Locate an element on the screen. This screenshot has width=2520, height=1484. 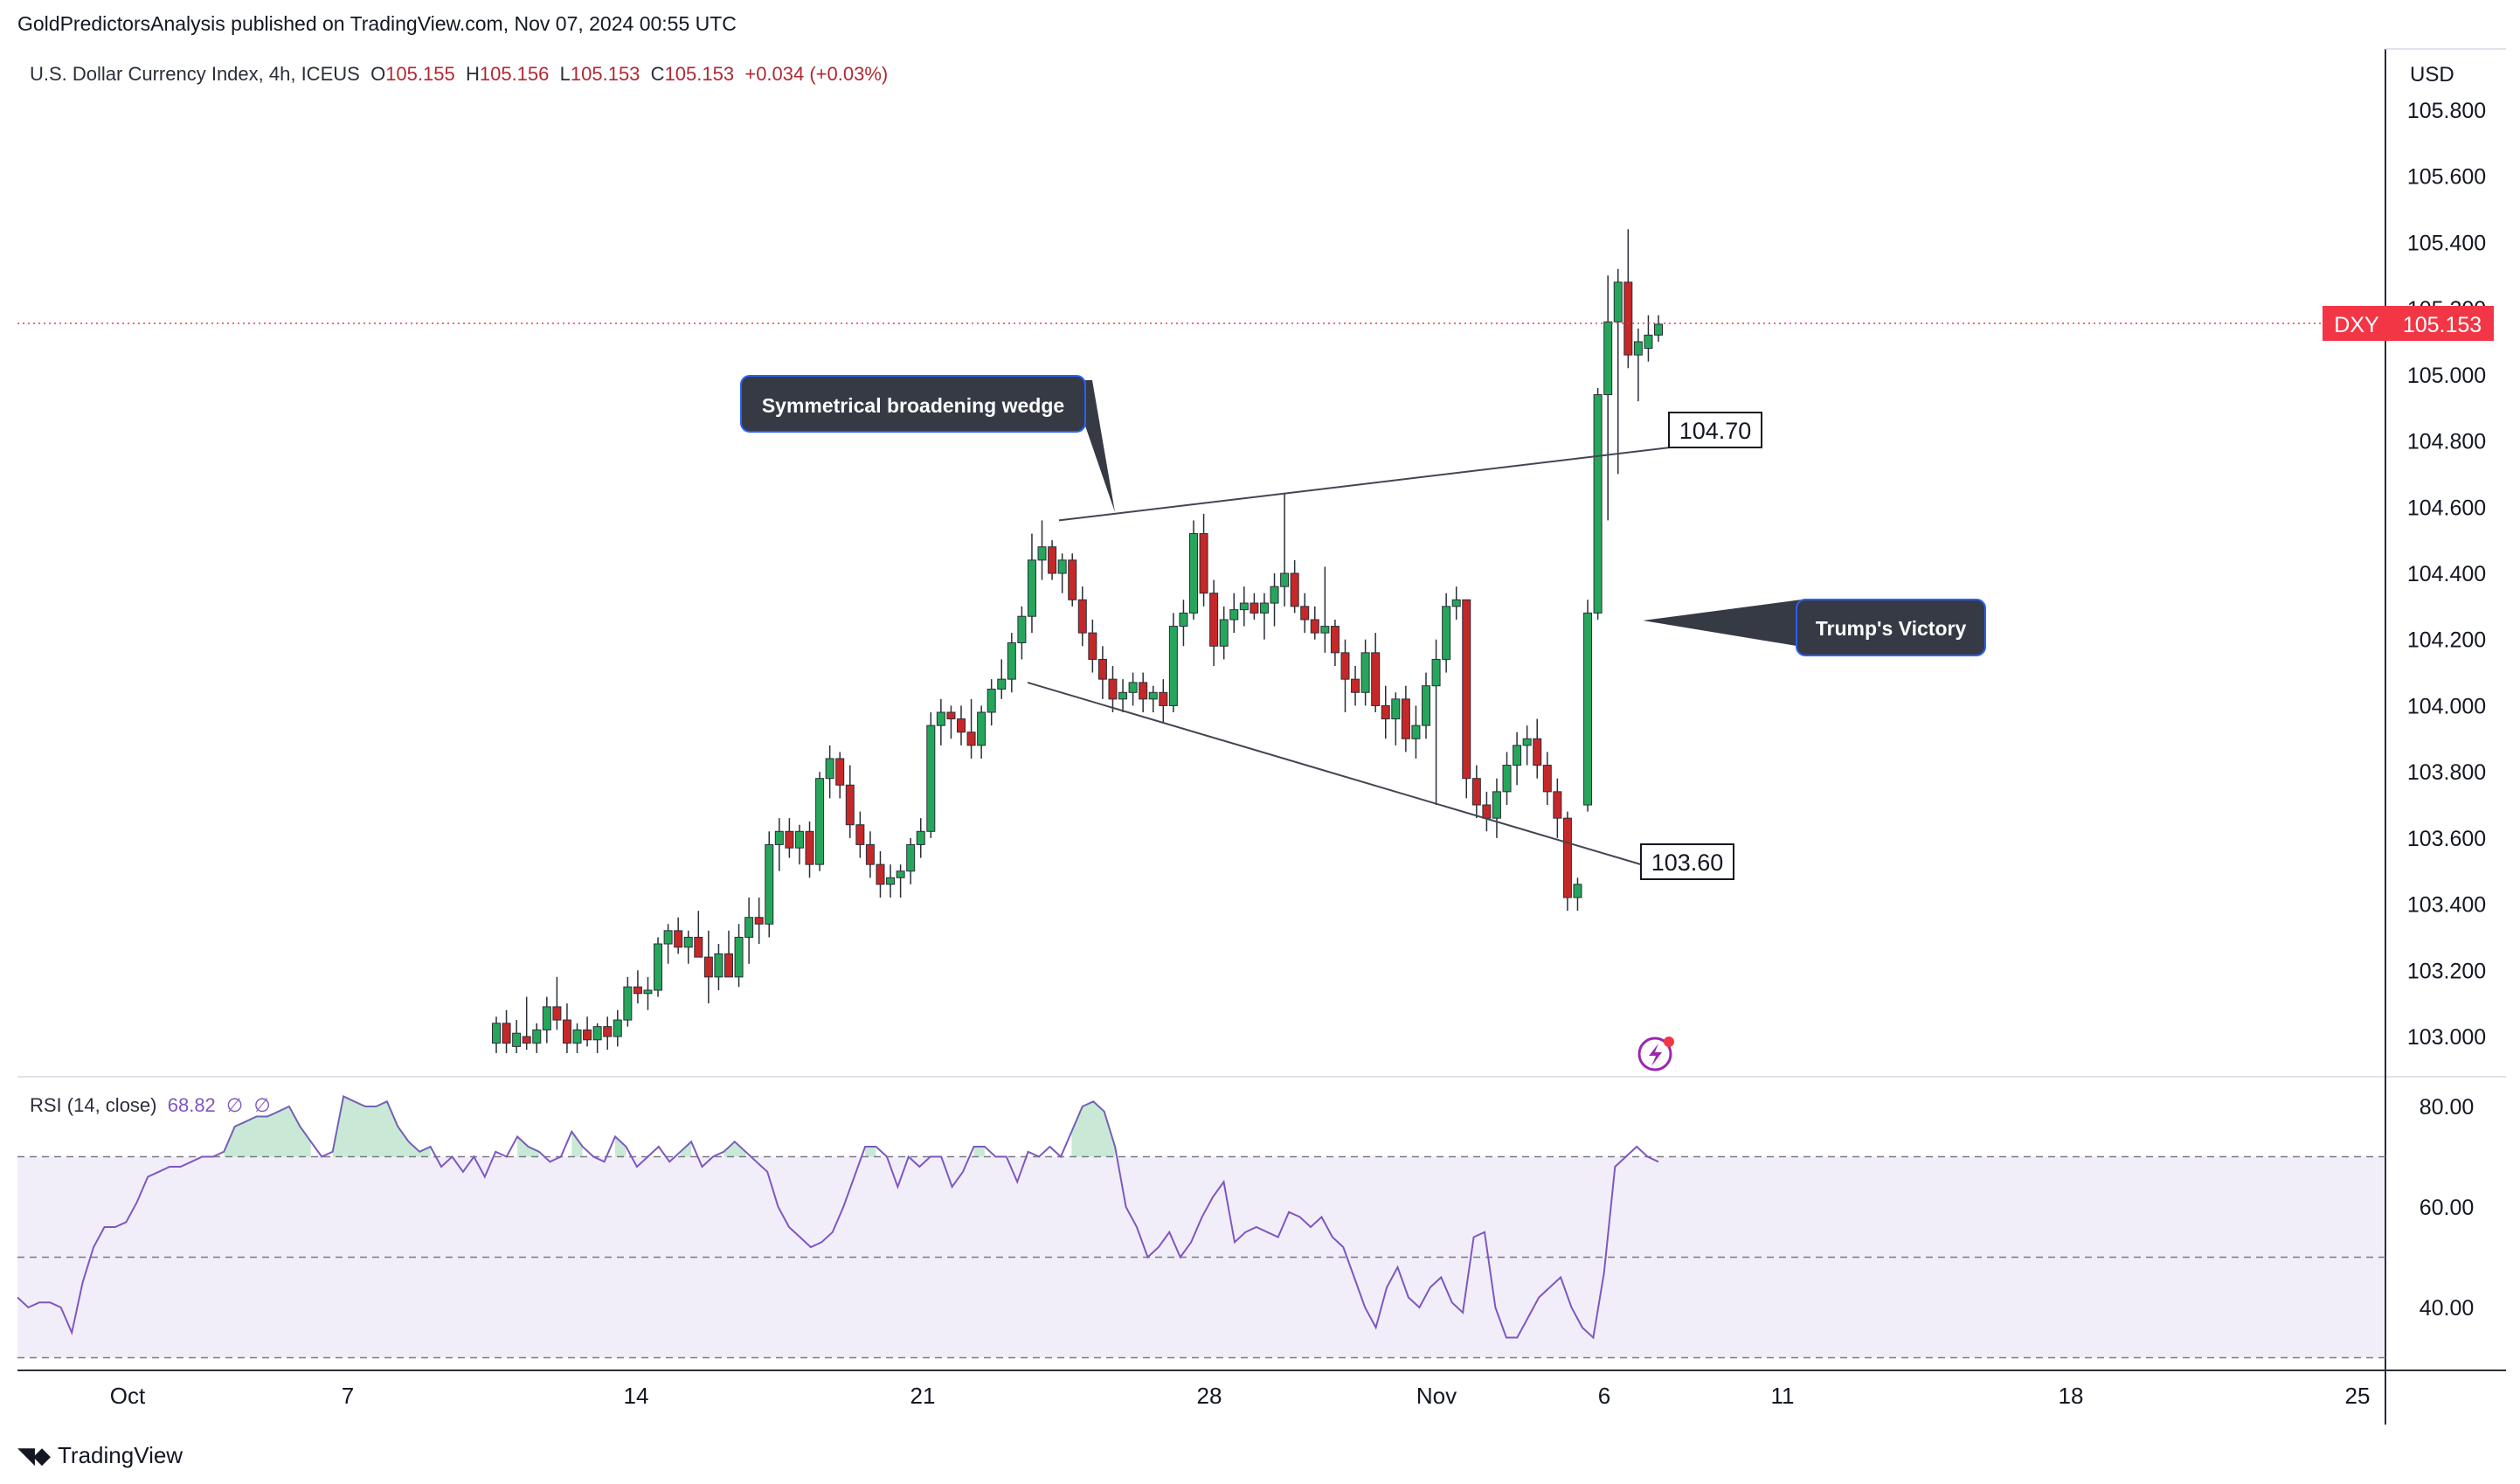
time-tick-label: 21 is located at coordinates (923, 1396).